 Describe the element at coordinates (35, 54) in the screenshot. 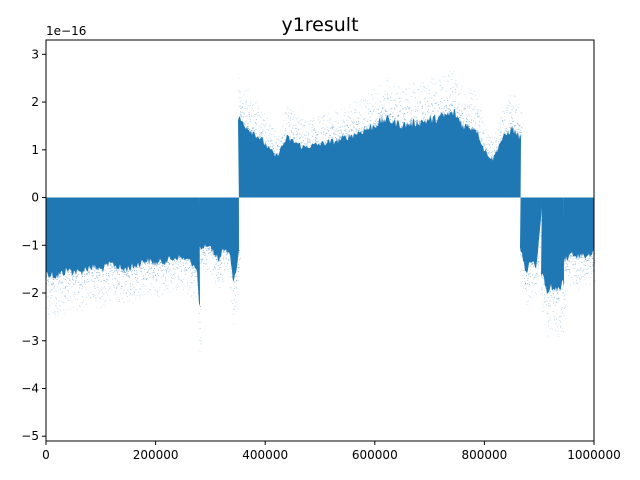

I see `y-tick-label: 3` at that location.